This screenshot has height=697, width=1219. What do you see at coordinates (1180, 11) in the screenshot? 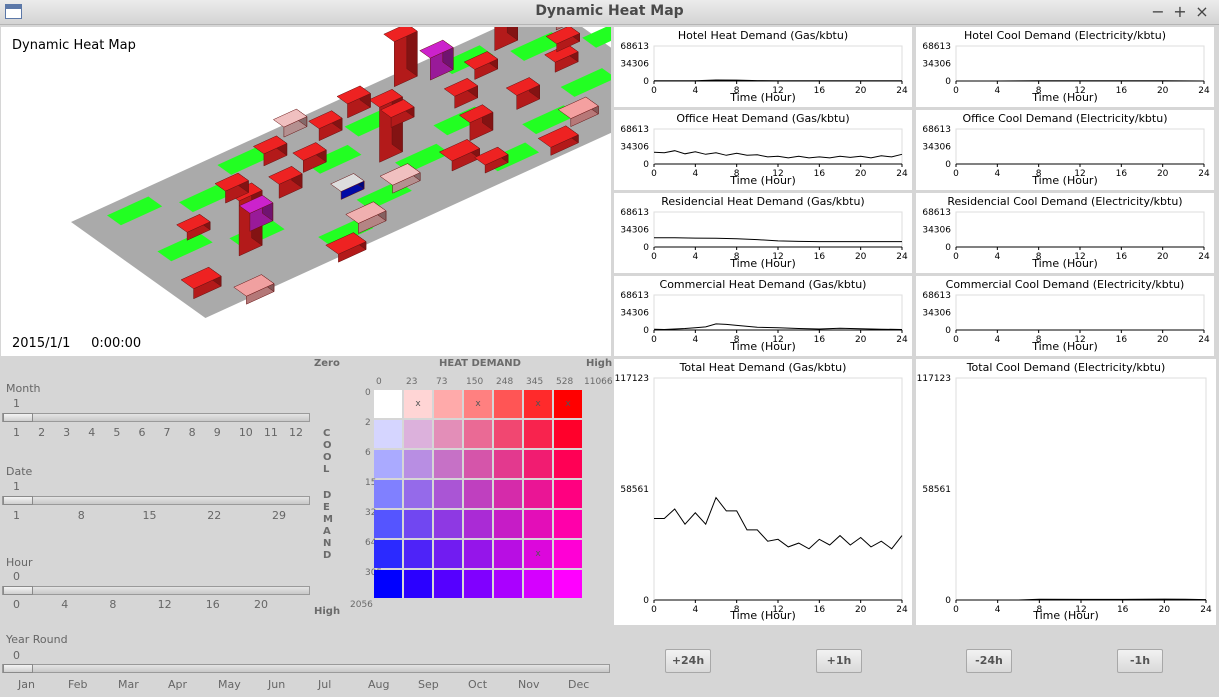
I see `maximize-icon: +` at bounding box center [1180, 11].